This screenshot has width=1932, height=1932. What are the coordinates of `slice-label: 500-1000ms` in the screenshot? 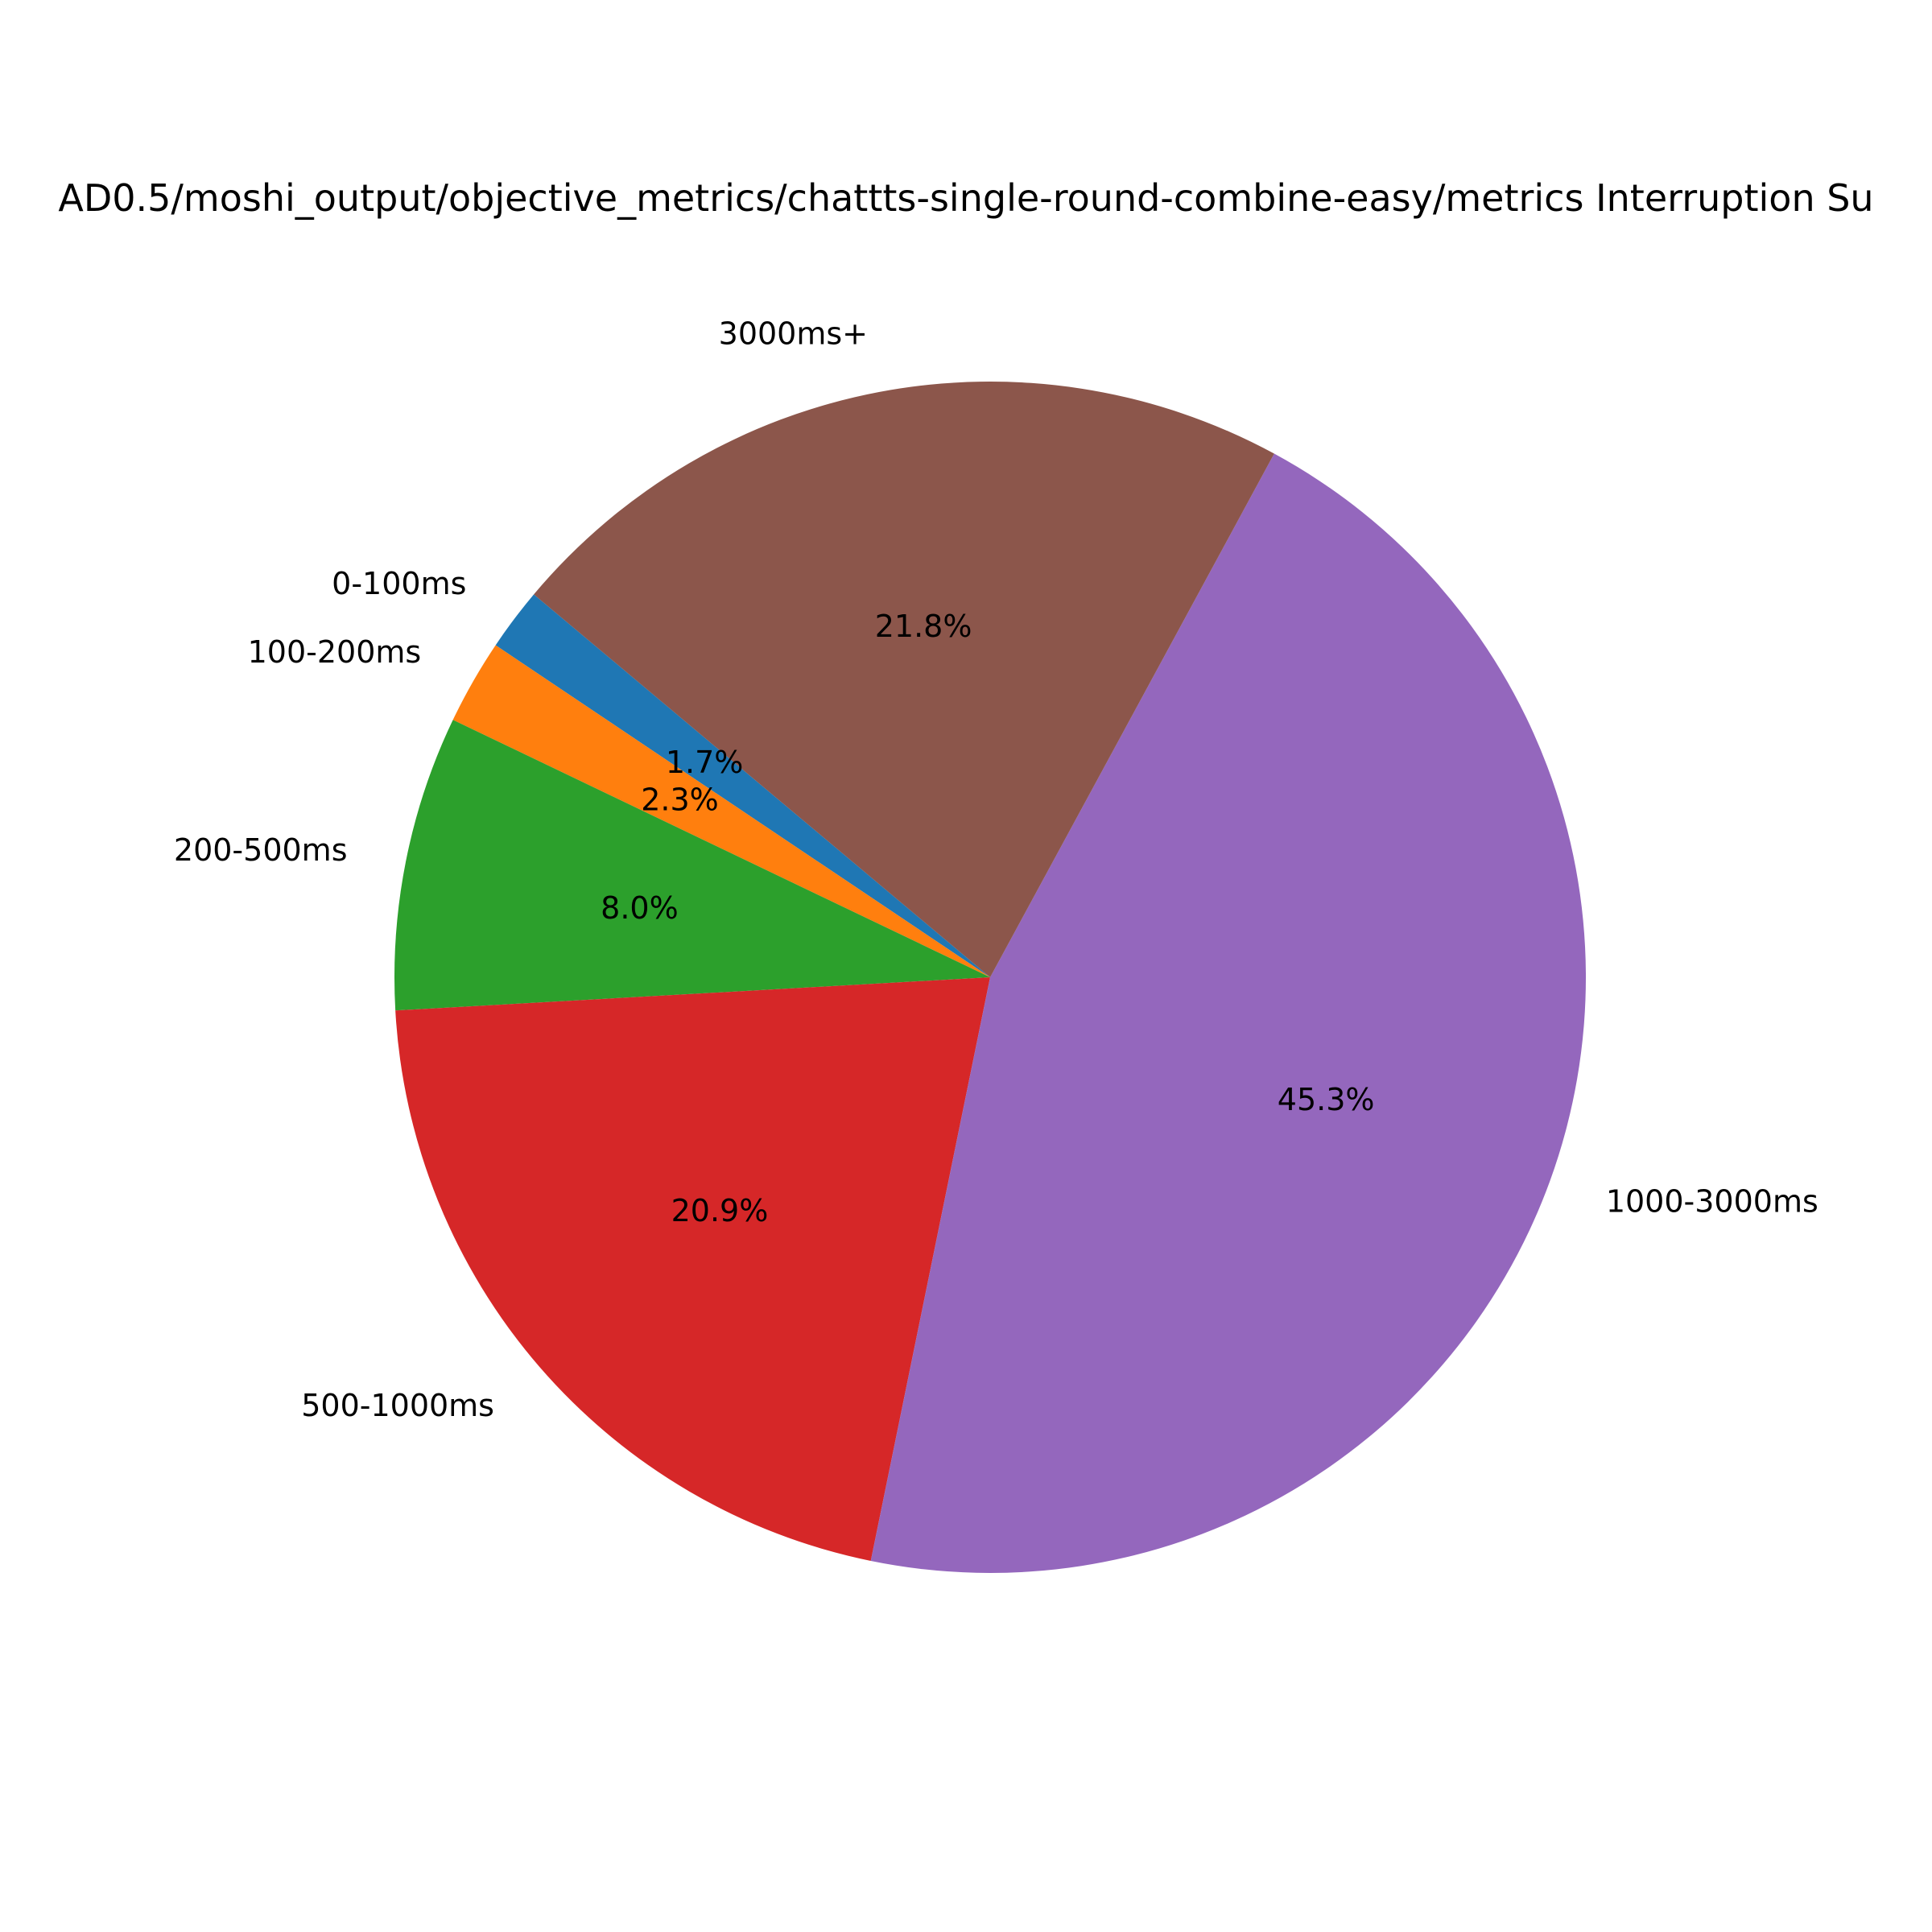 It's located at (397, 1405).